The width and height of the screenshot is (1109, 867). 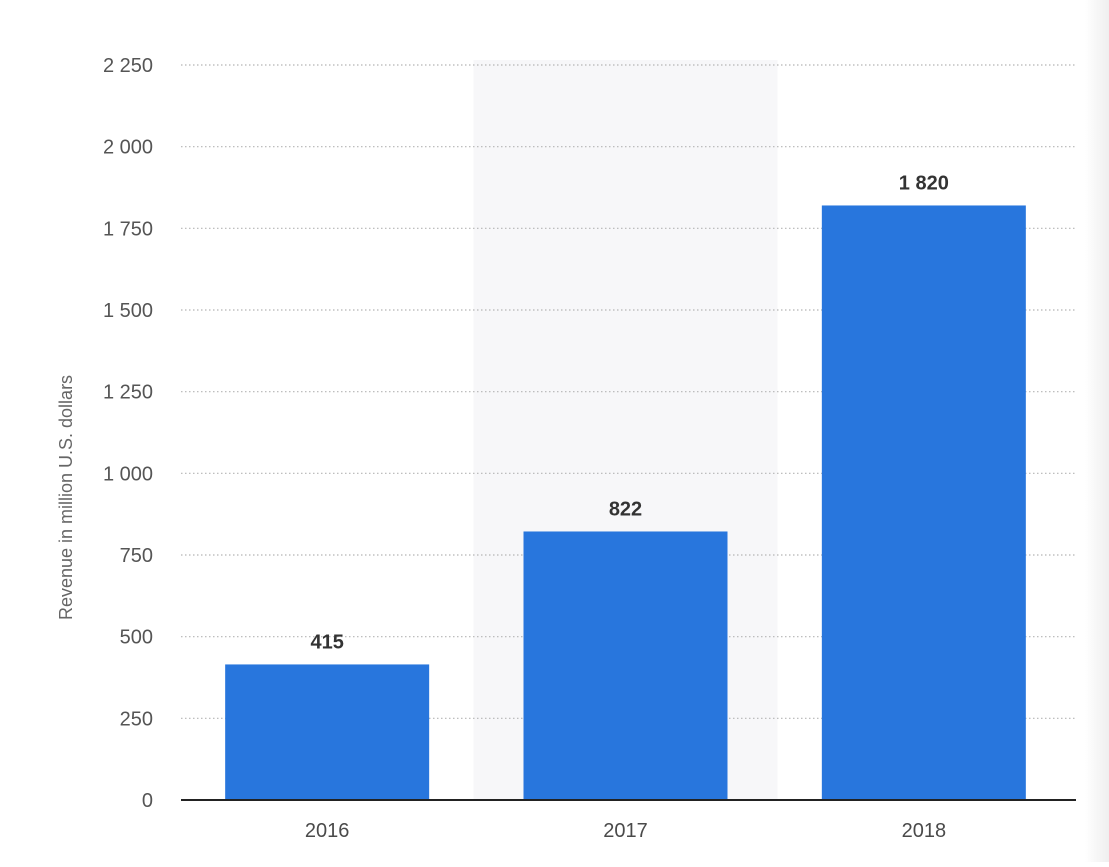 What do you see at coordinates (66, 497) in the screenshot?
I see `y-axis-title: Revenue in million U.S. dollars` at bounding box center [66, 497].